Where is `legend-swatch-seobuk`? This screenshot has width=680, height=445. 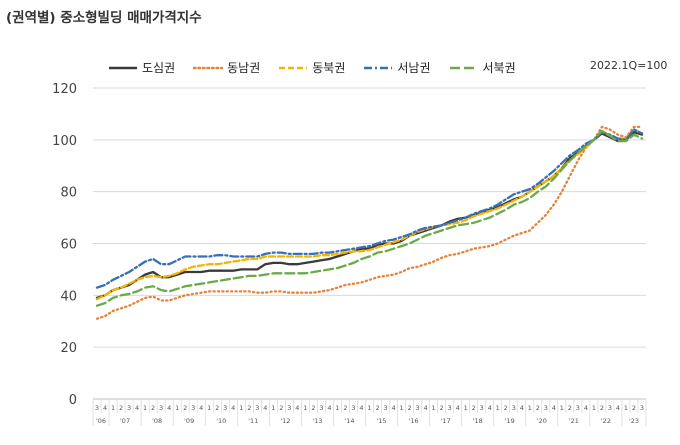 legend-swatch-seobuk is located at coordinates (463, 67).